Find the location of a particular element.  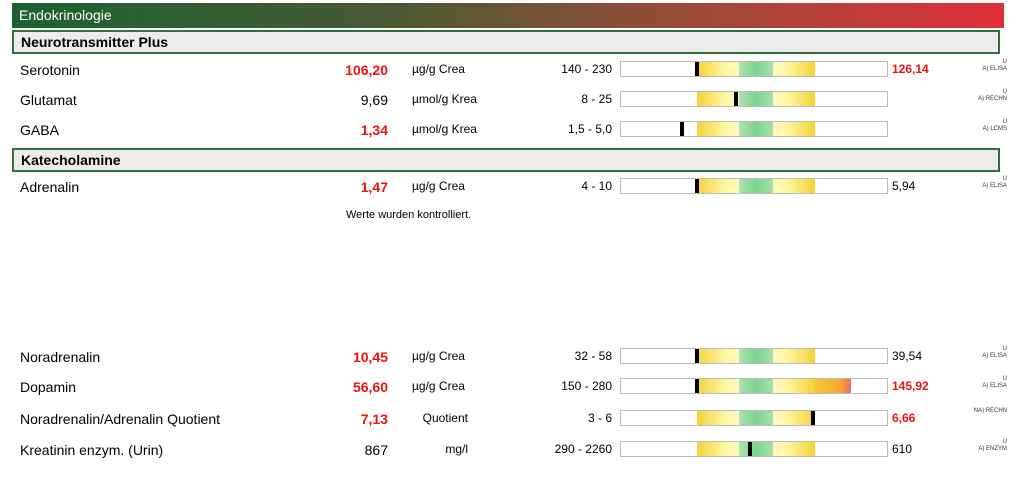

previous-value: 145,92 is located at coordinates (910, 386).